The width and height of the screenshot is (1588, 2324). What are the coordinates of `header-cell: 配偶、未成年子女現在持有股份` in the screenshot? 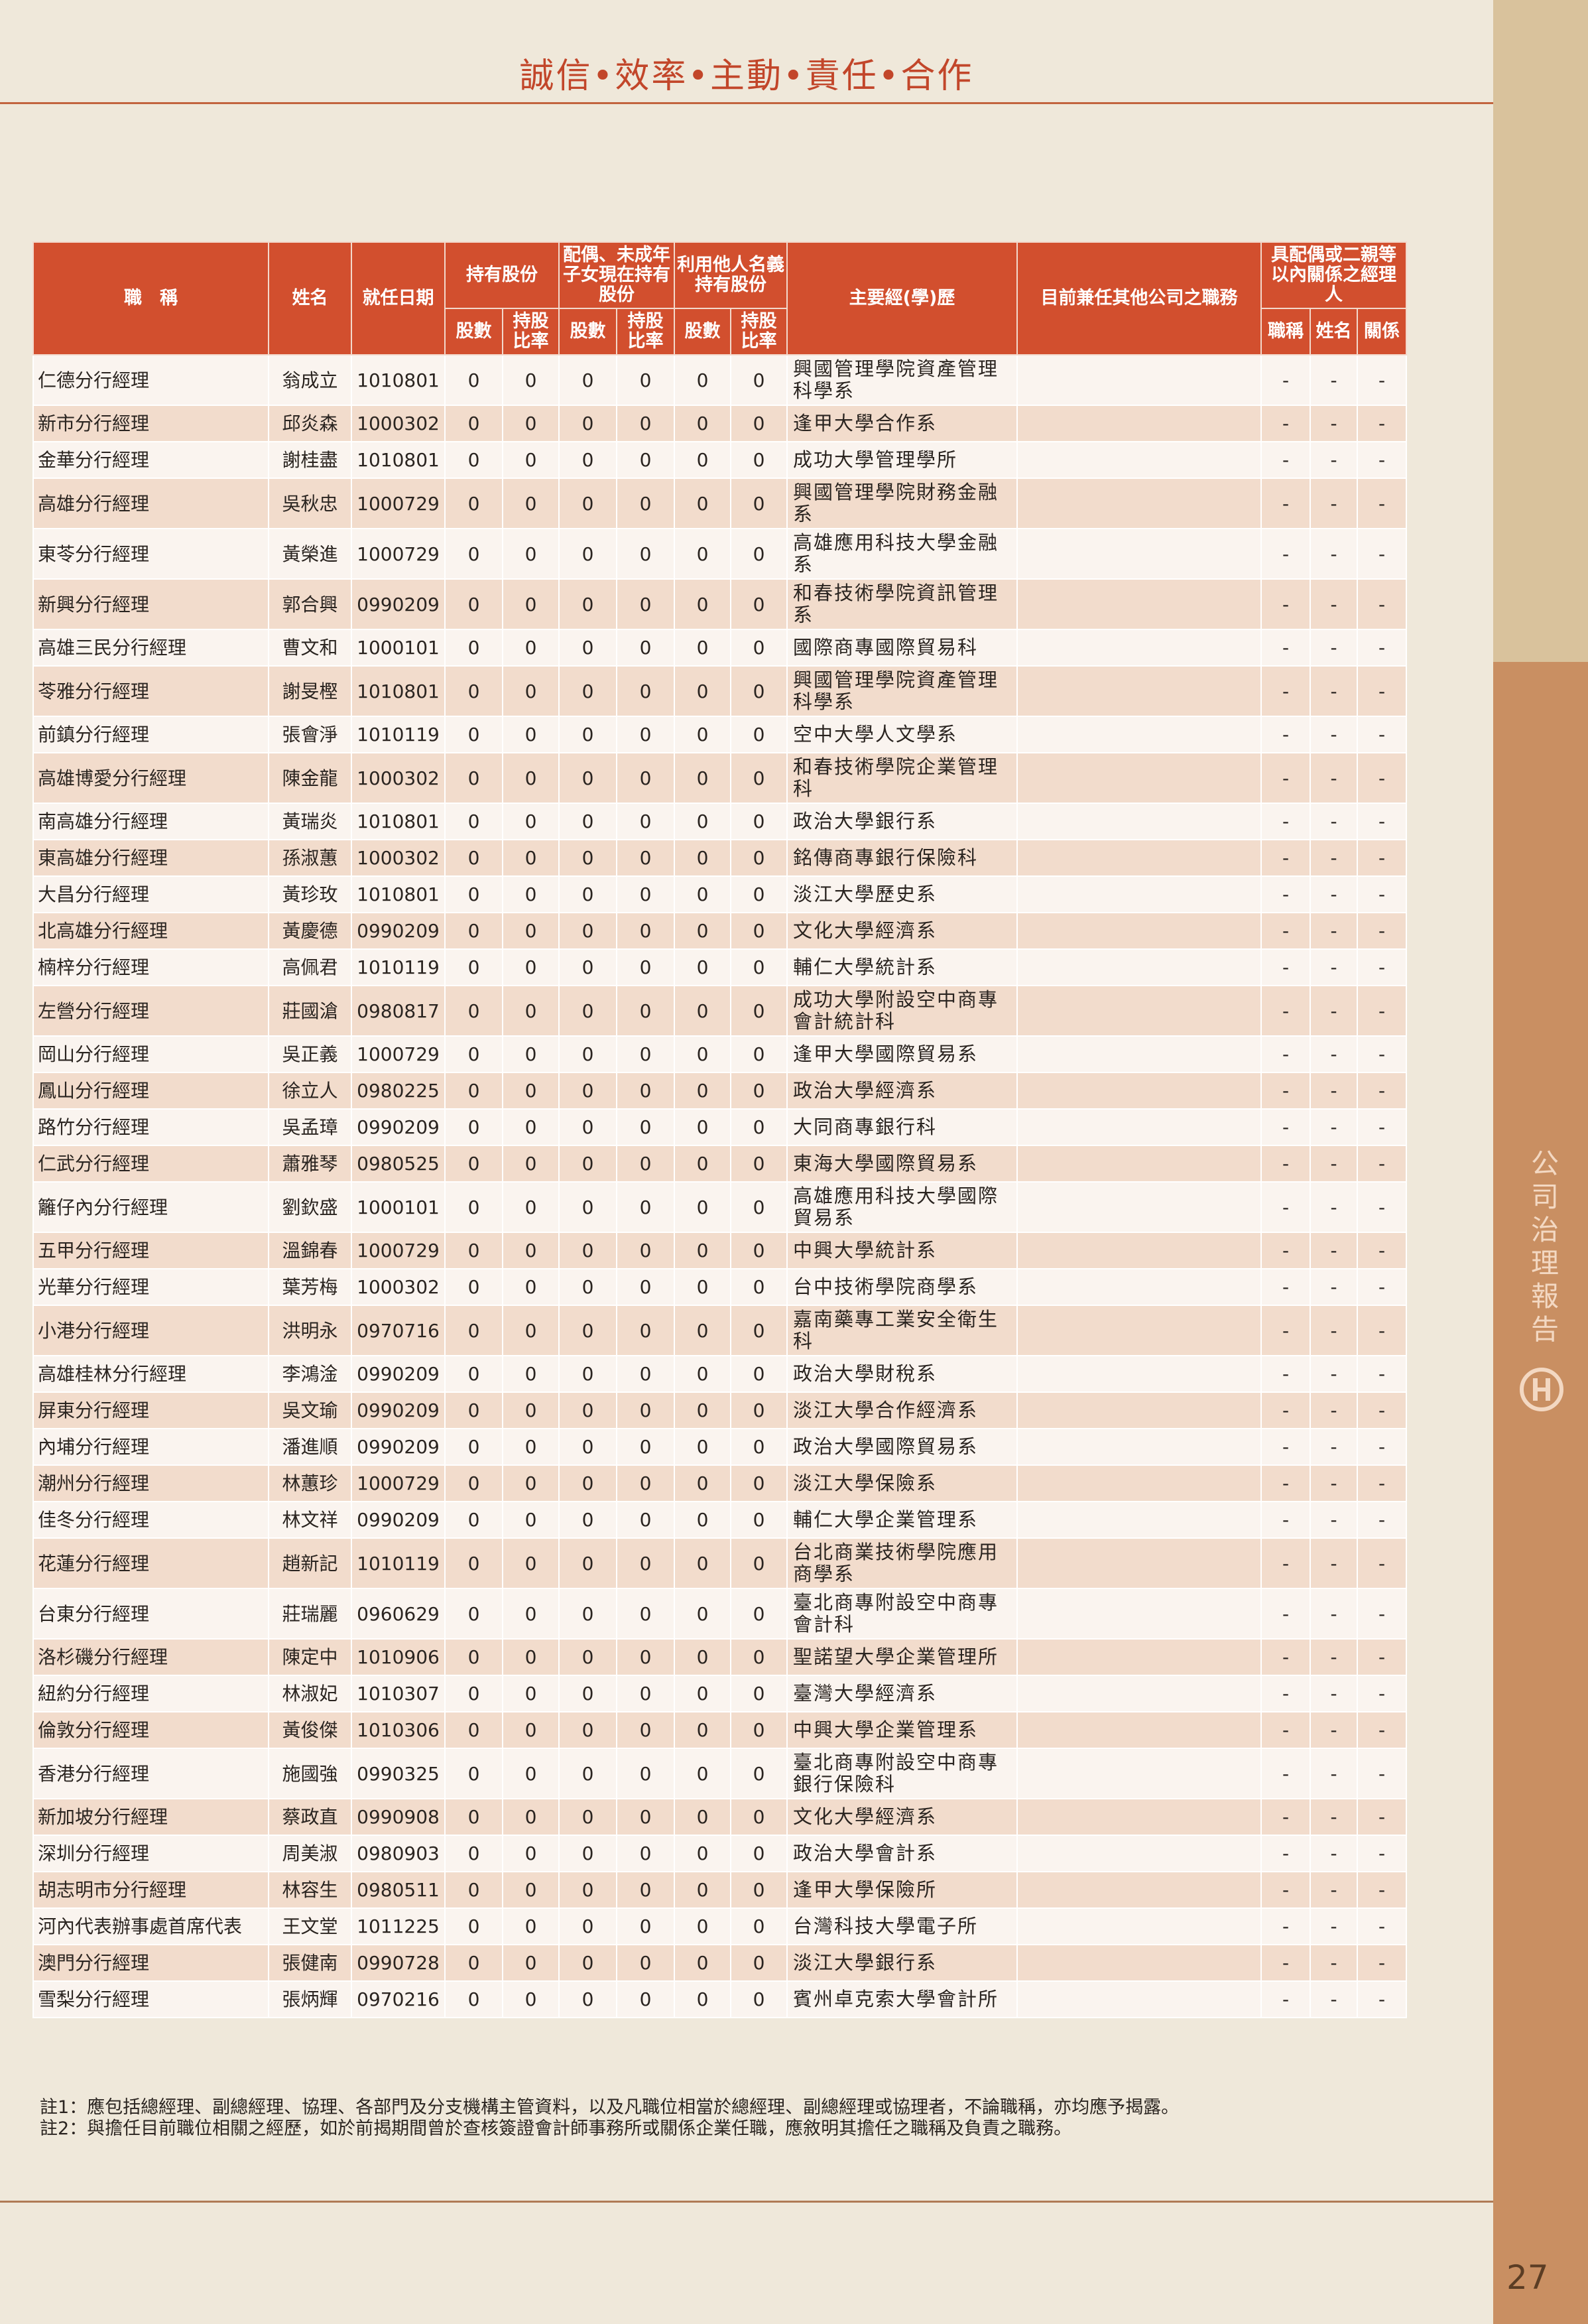 It's located at (616, 275).